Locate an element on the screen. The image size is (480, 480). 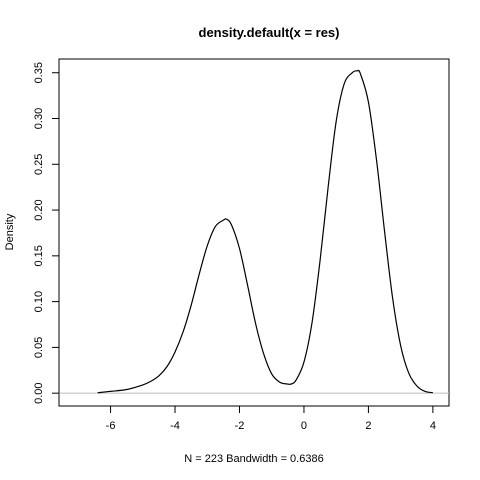
y-axis: 0.00 0.05 0.10 0.15 0.20 0.25 0.30 0.35 is located at coordinates (46, 233).